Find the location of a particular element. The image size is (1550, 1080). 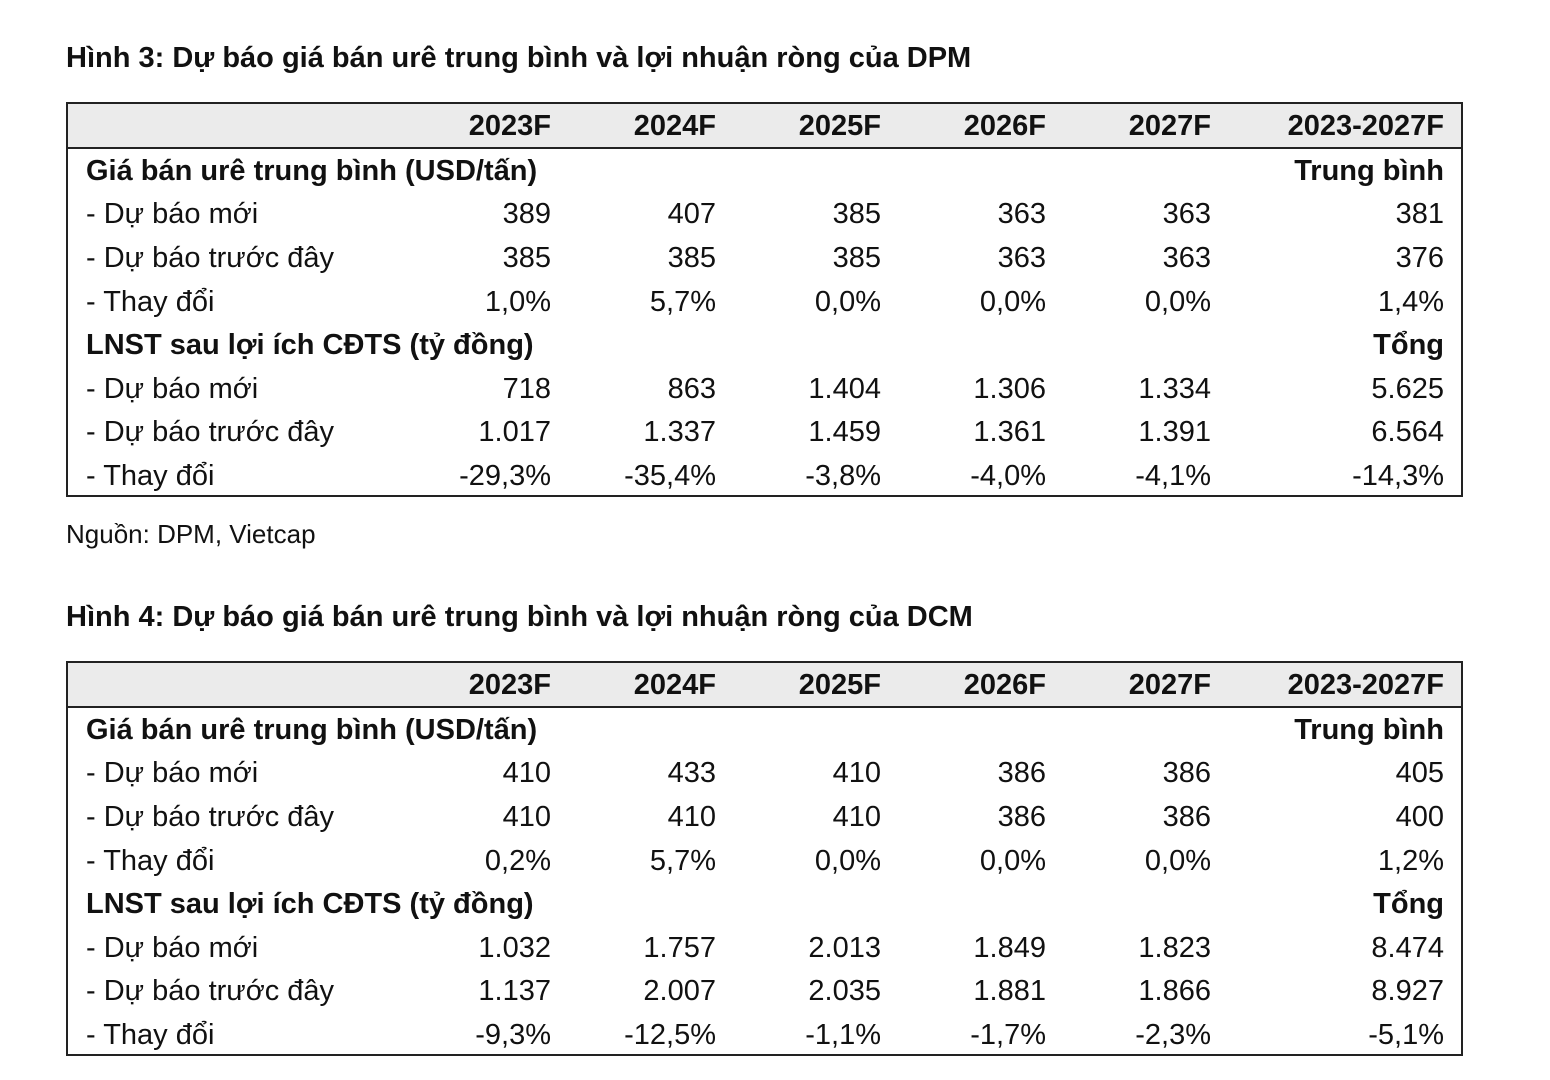

value-cell: 0,2% is located at coordinates (517, 860).